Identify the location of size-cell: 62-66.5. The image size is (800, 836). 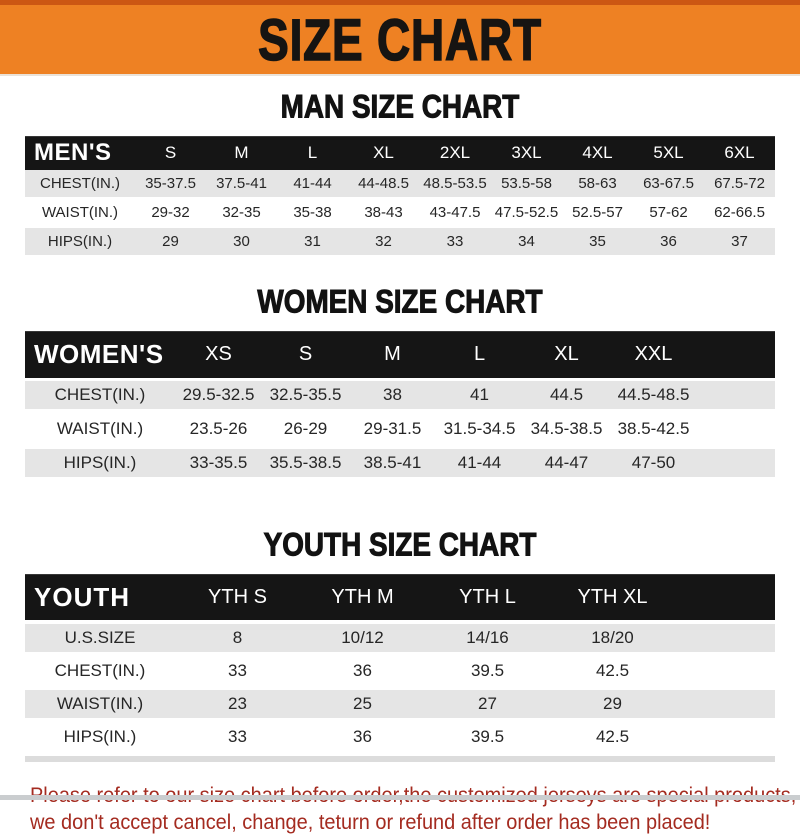
(739, 213).